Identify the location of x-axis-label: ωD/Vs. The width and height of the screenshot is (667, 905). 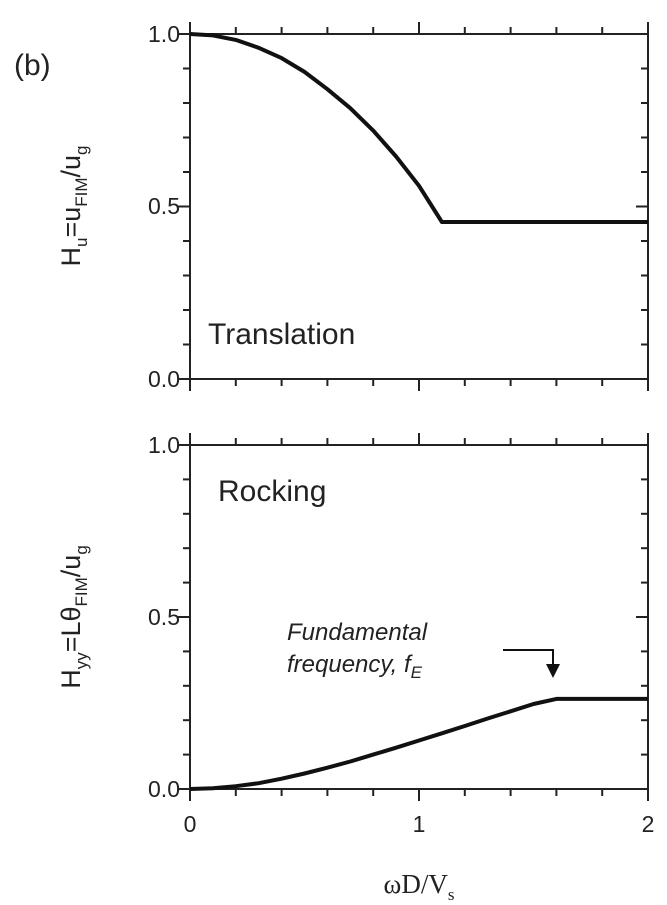
(419, 886).